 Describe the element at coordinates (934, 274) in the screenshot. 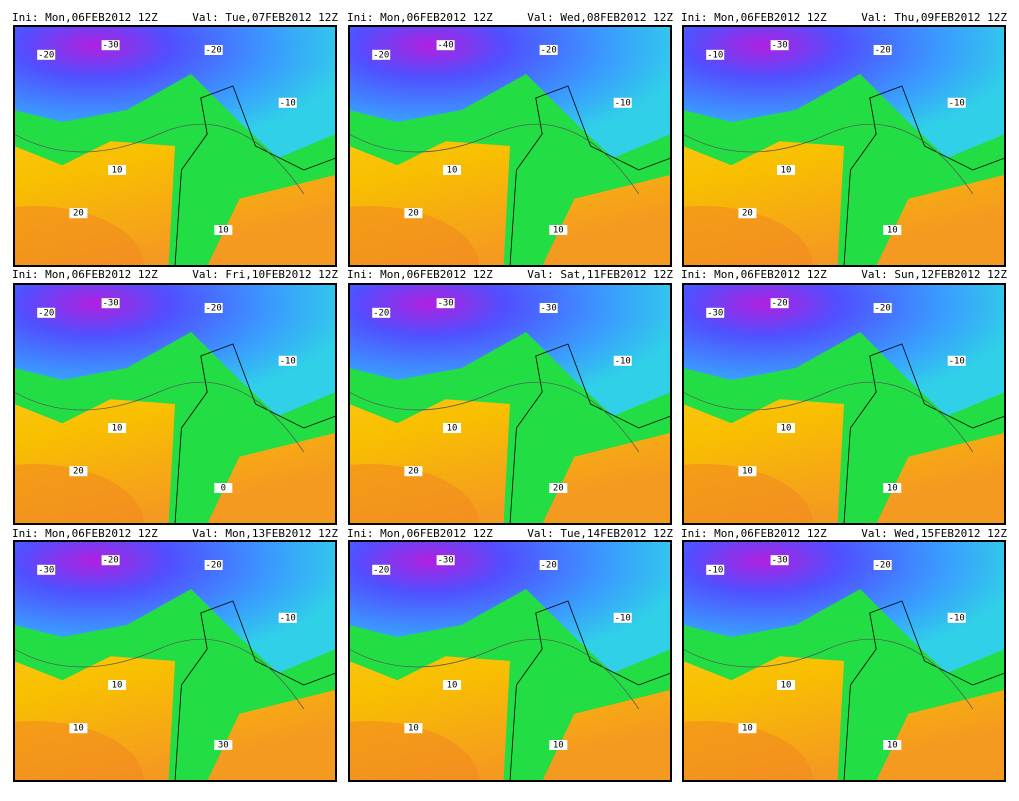

I see `valid-time: Val: Sun,12FEB2012 12Z` at that location.